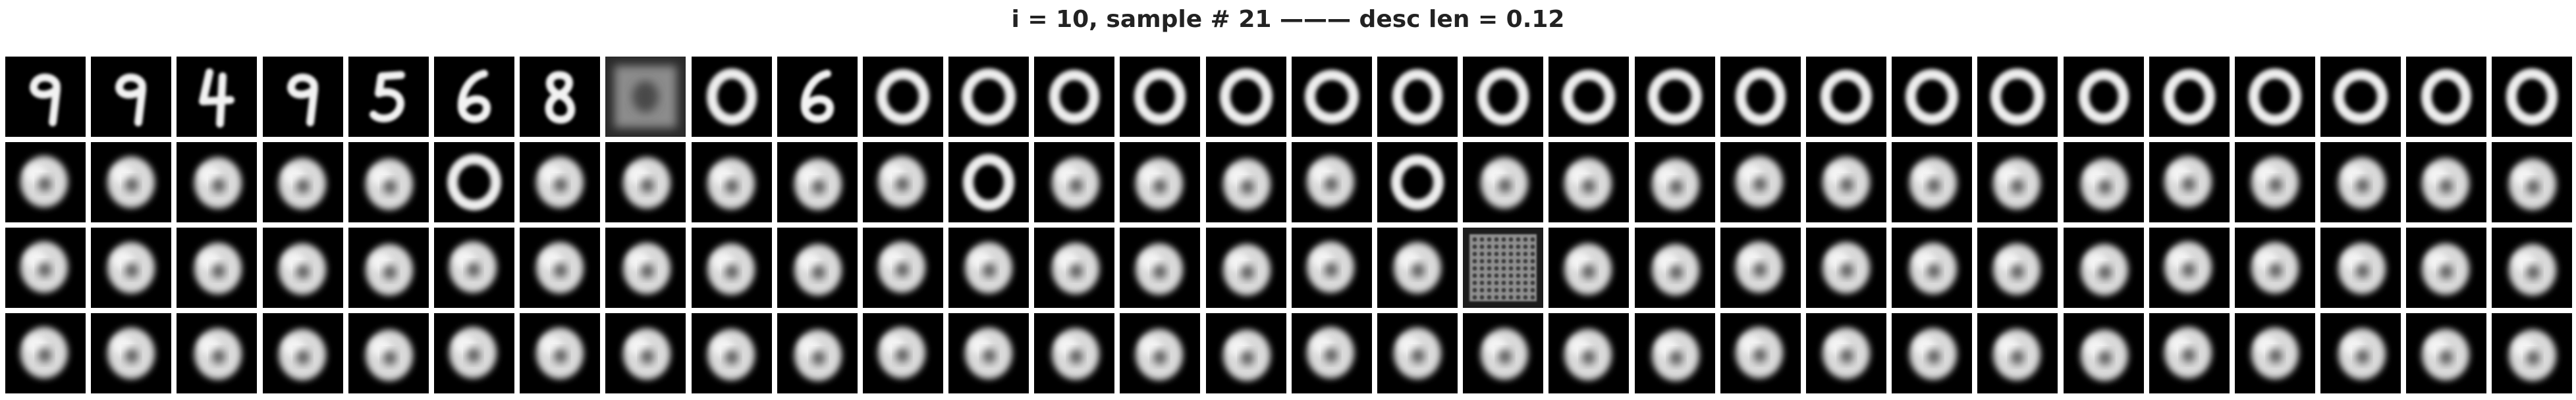  I want to click on thumbnail-r3-c22, so click(1845, 268).